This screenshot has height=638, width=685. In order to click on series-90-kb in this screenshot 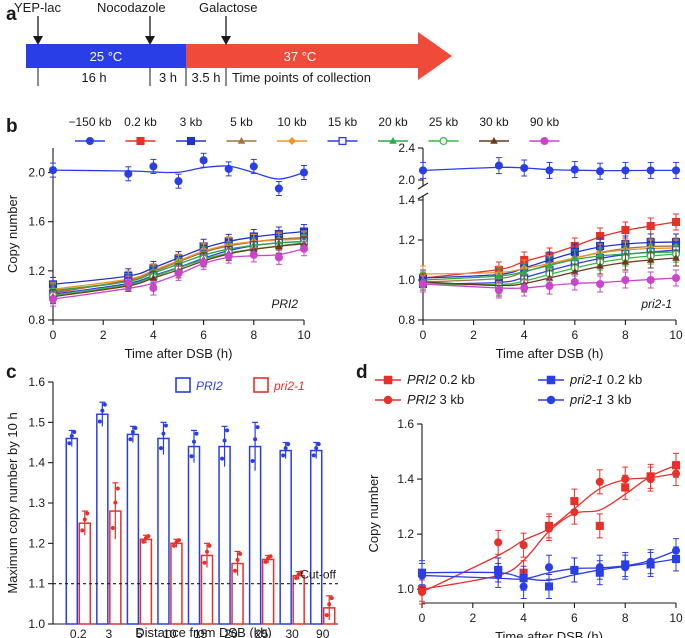, I will do `click(549, 284)`.